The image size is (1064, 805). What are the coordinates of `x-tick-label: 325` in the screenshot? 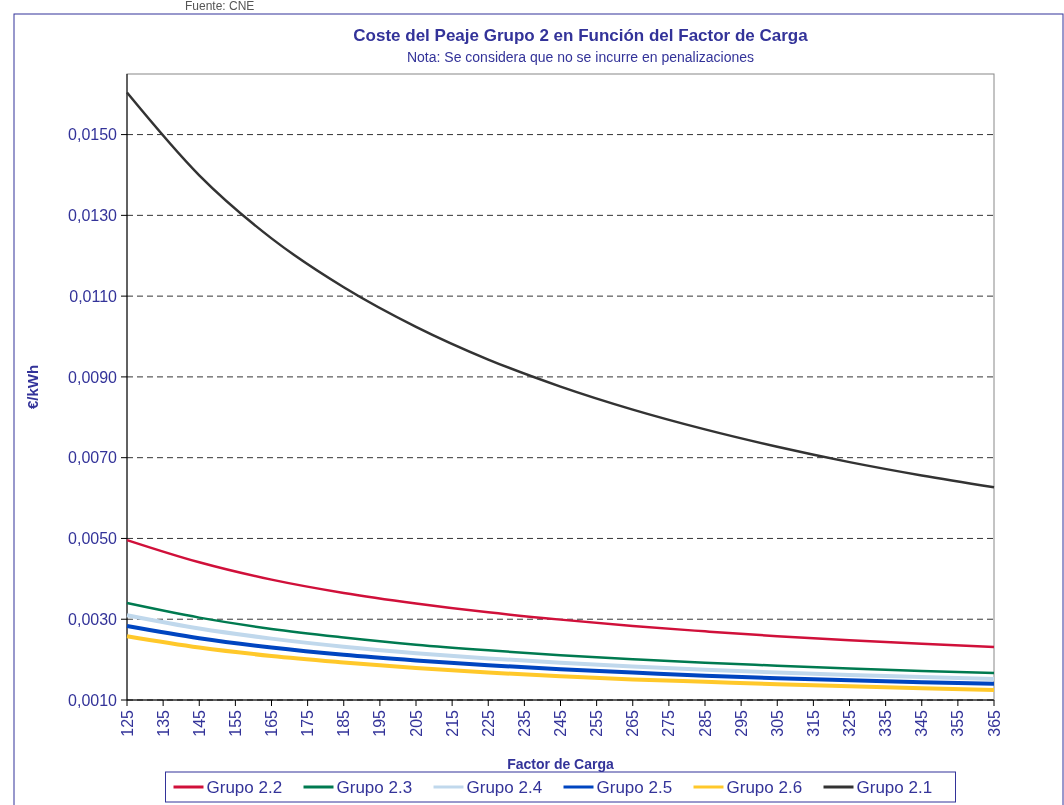 It's located at (850, 723).